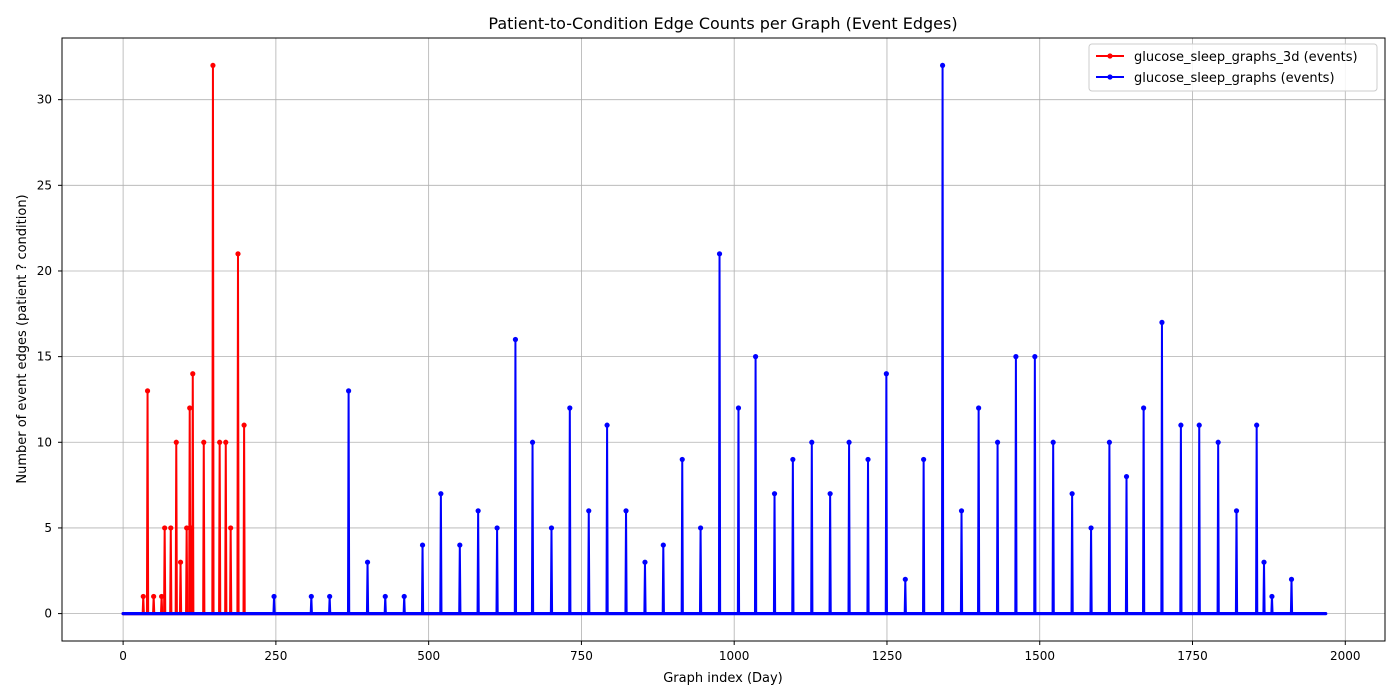 Image resolution: width=1400 pixels, height=700 pixels. What do you see at coordinates (1192, 656) in the screenshot?
I see `x-tick-label: 1750` at bounding box center [1192, 656].